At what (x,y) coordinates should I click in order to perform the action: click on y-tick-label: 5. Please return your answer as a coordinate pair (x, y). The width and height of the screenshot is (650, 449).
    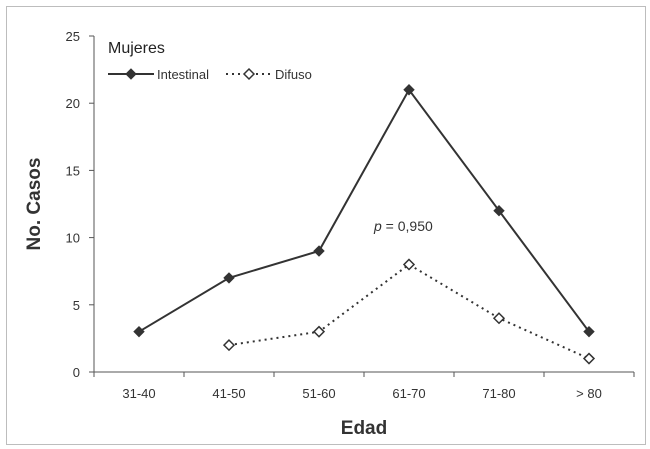
    Looking at the image, I should click on (76, 305).